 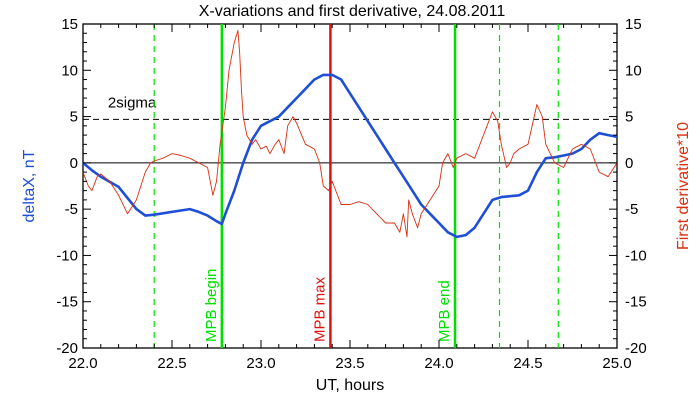 What do you see at coordinates (82, 363) in the screenshot?
I see `x-tick-label-0: 22.0` at bounding box center [82, 363].